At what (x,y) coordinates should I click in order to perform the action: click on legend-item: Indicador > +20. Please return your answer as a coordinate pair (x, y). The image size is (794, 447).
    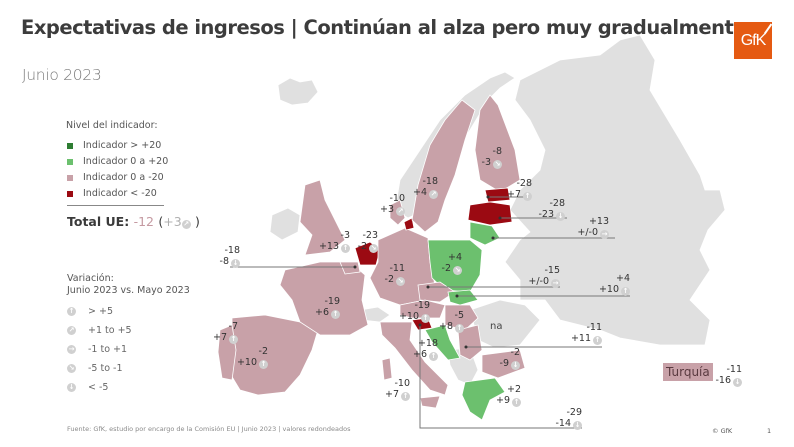
    Looking at the image, I should click on (114, 145).